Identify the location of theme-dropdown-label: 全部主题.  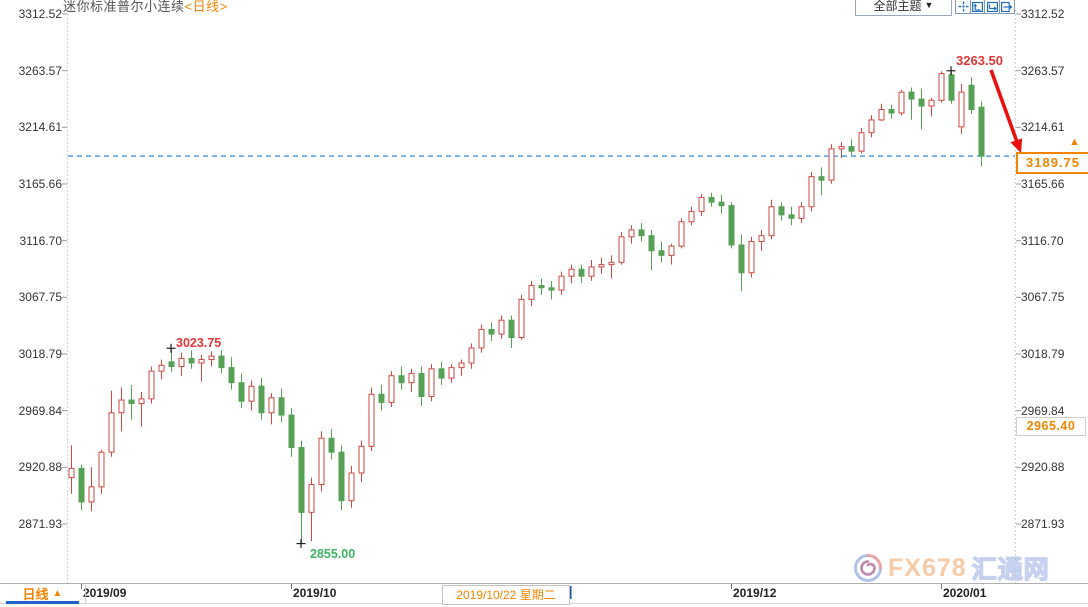
(897, 6).